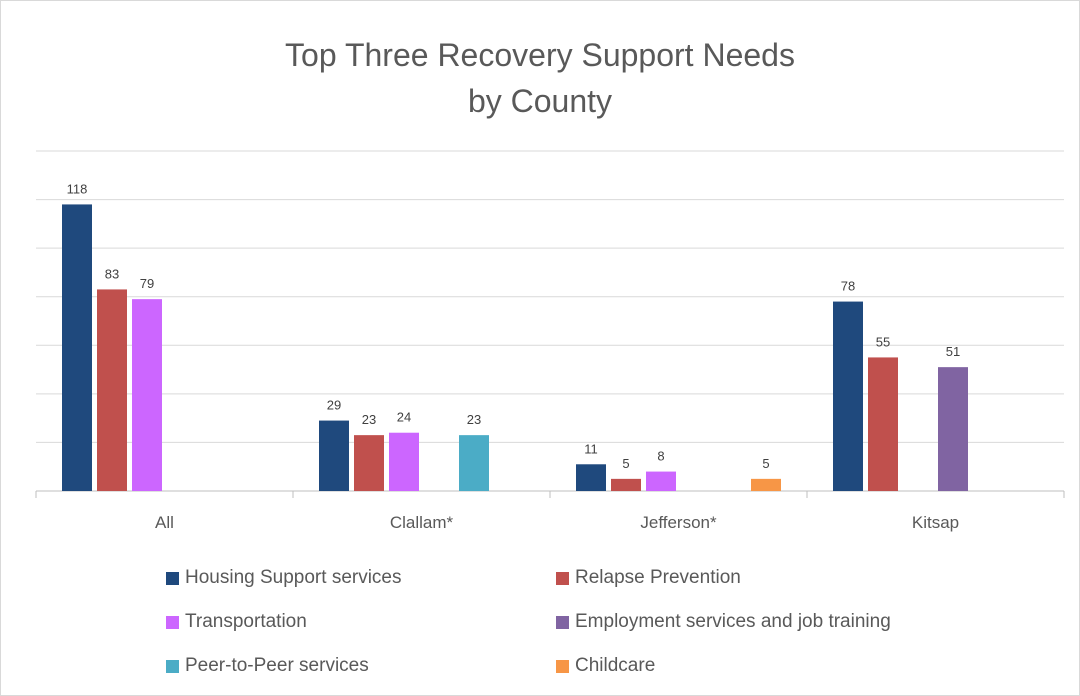 The image size is (1080, 696). I want to click on x-tick-label: Kitsap, so click(935, 522).